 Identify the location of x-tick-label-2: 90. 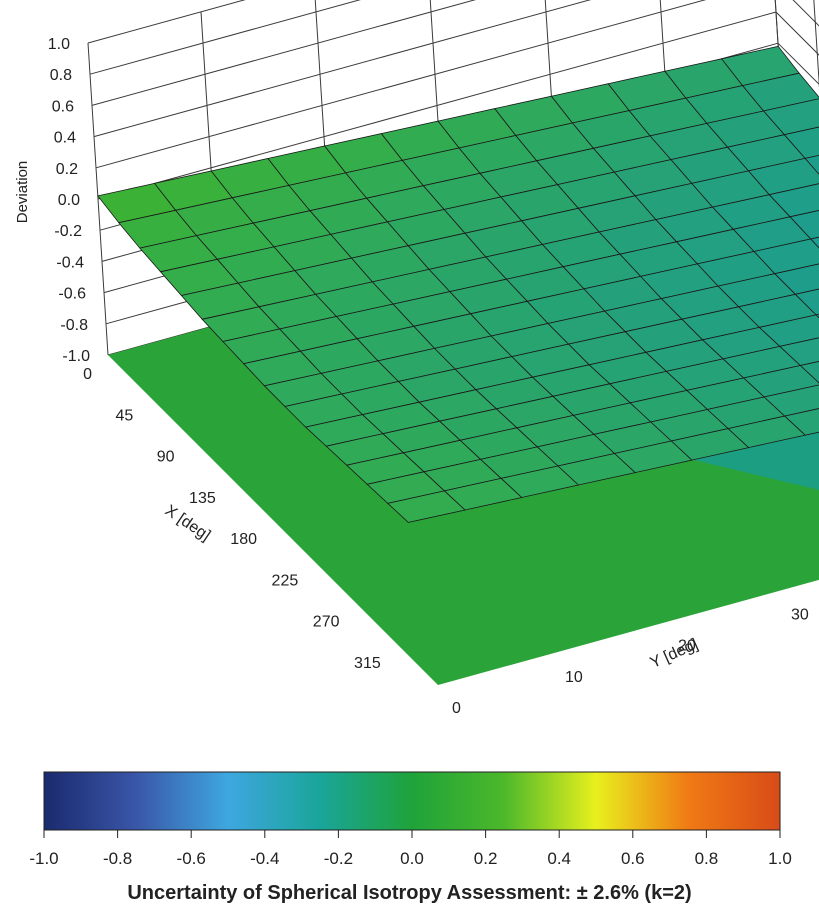
(166, 457).